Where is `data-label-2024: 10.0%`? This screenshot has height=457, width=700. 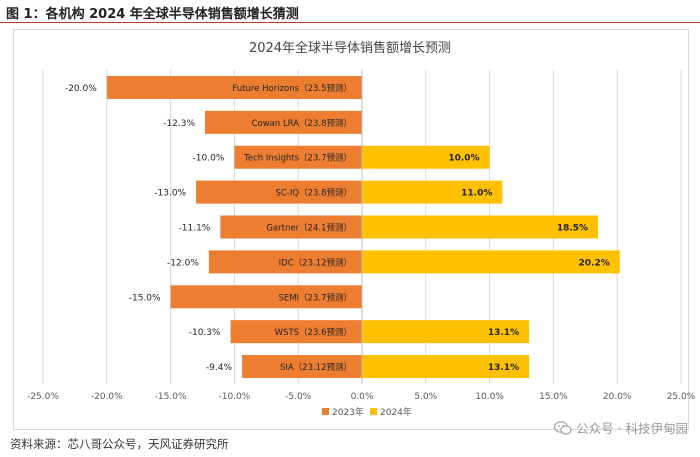 data-label-2024: 10.0% is located at coordinates (463, 159).